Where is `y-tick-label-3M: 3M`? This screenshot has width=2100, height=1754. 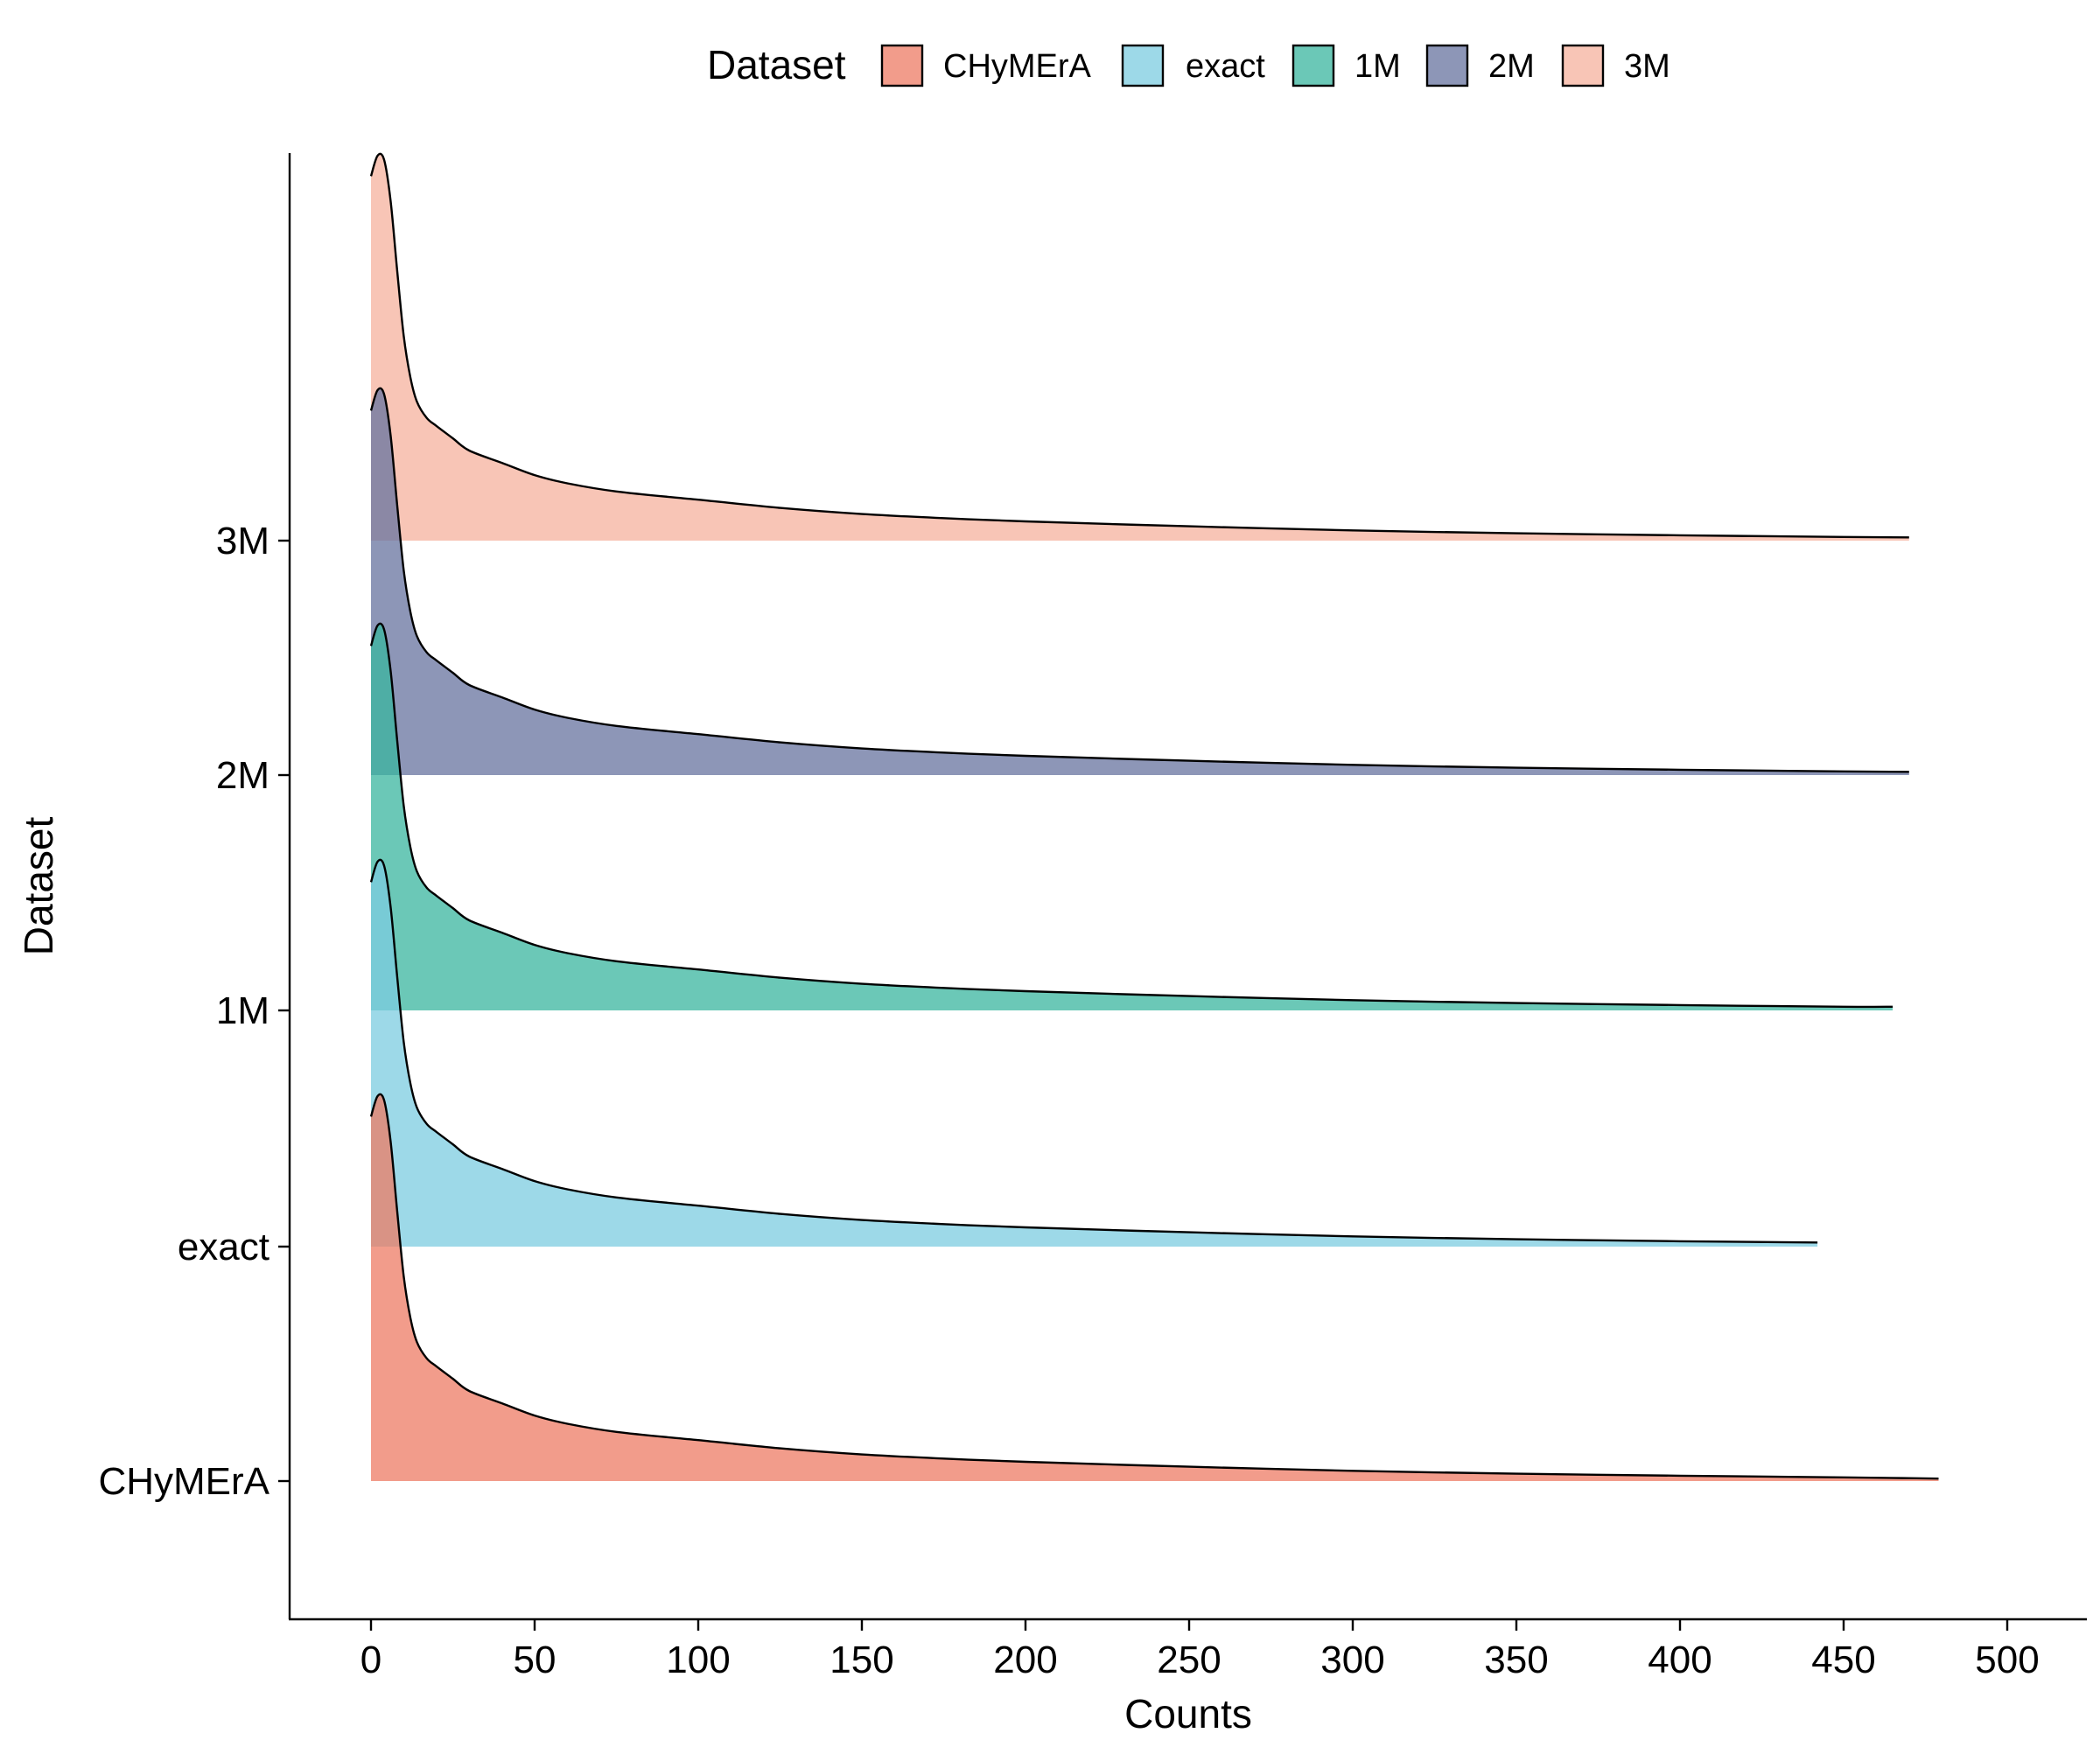
y-tick-label-3M: 3M is located at coordinates (243, 541).